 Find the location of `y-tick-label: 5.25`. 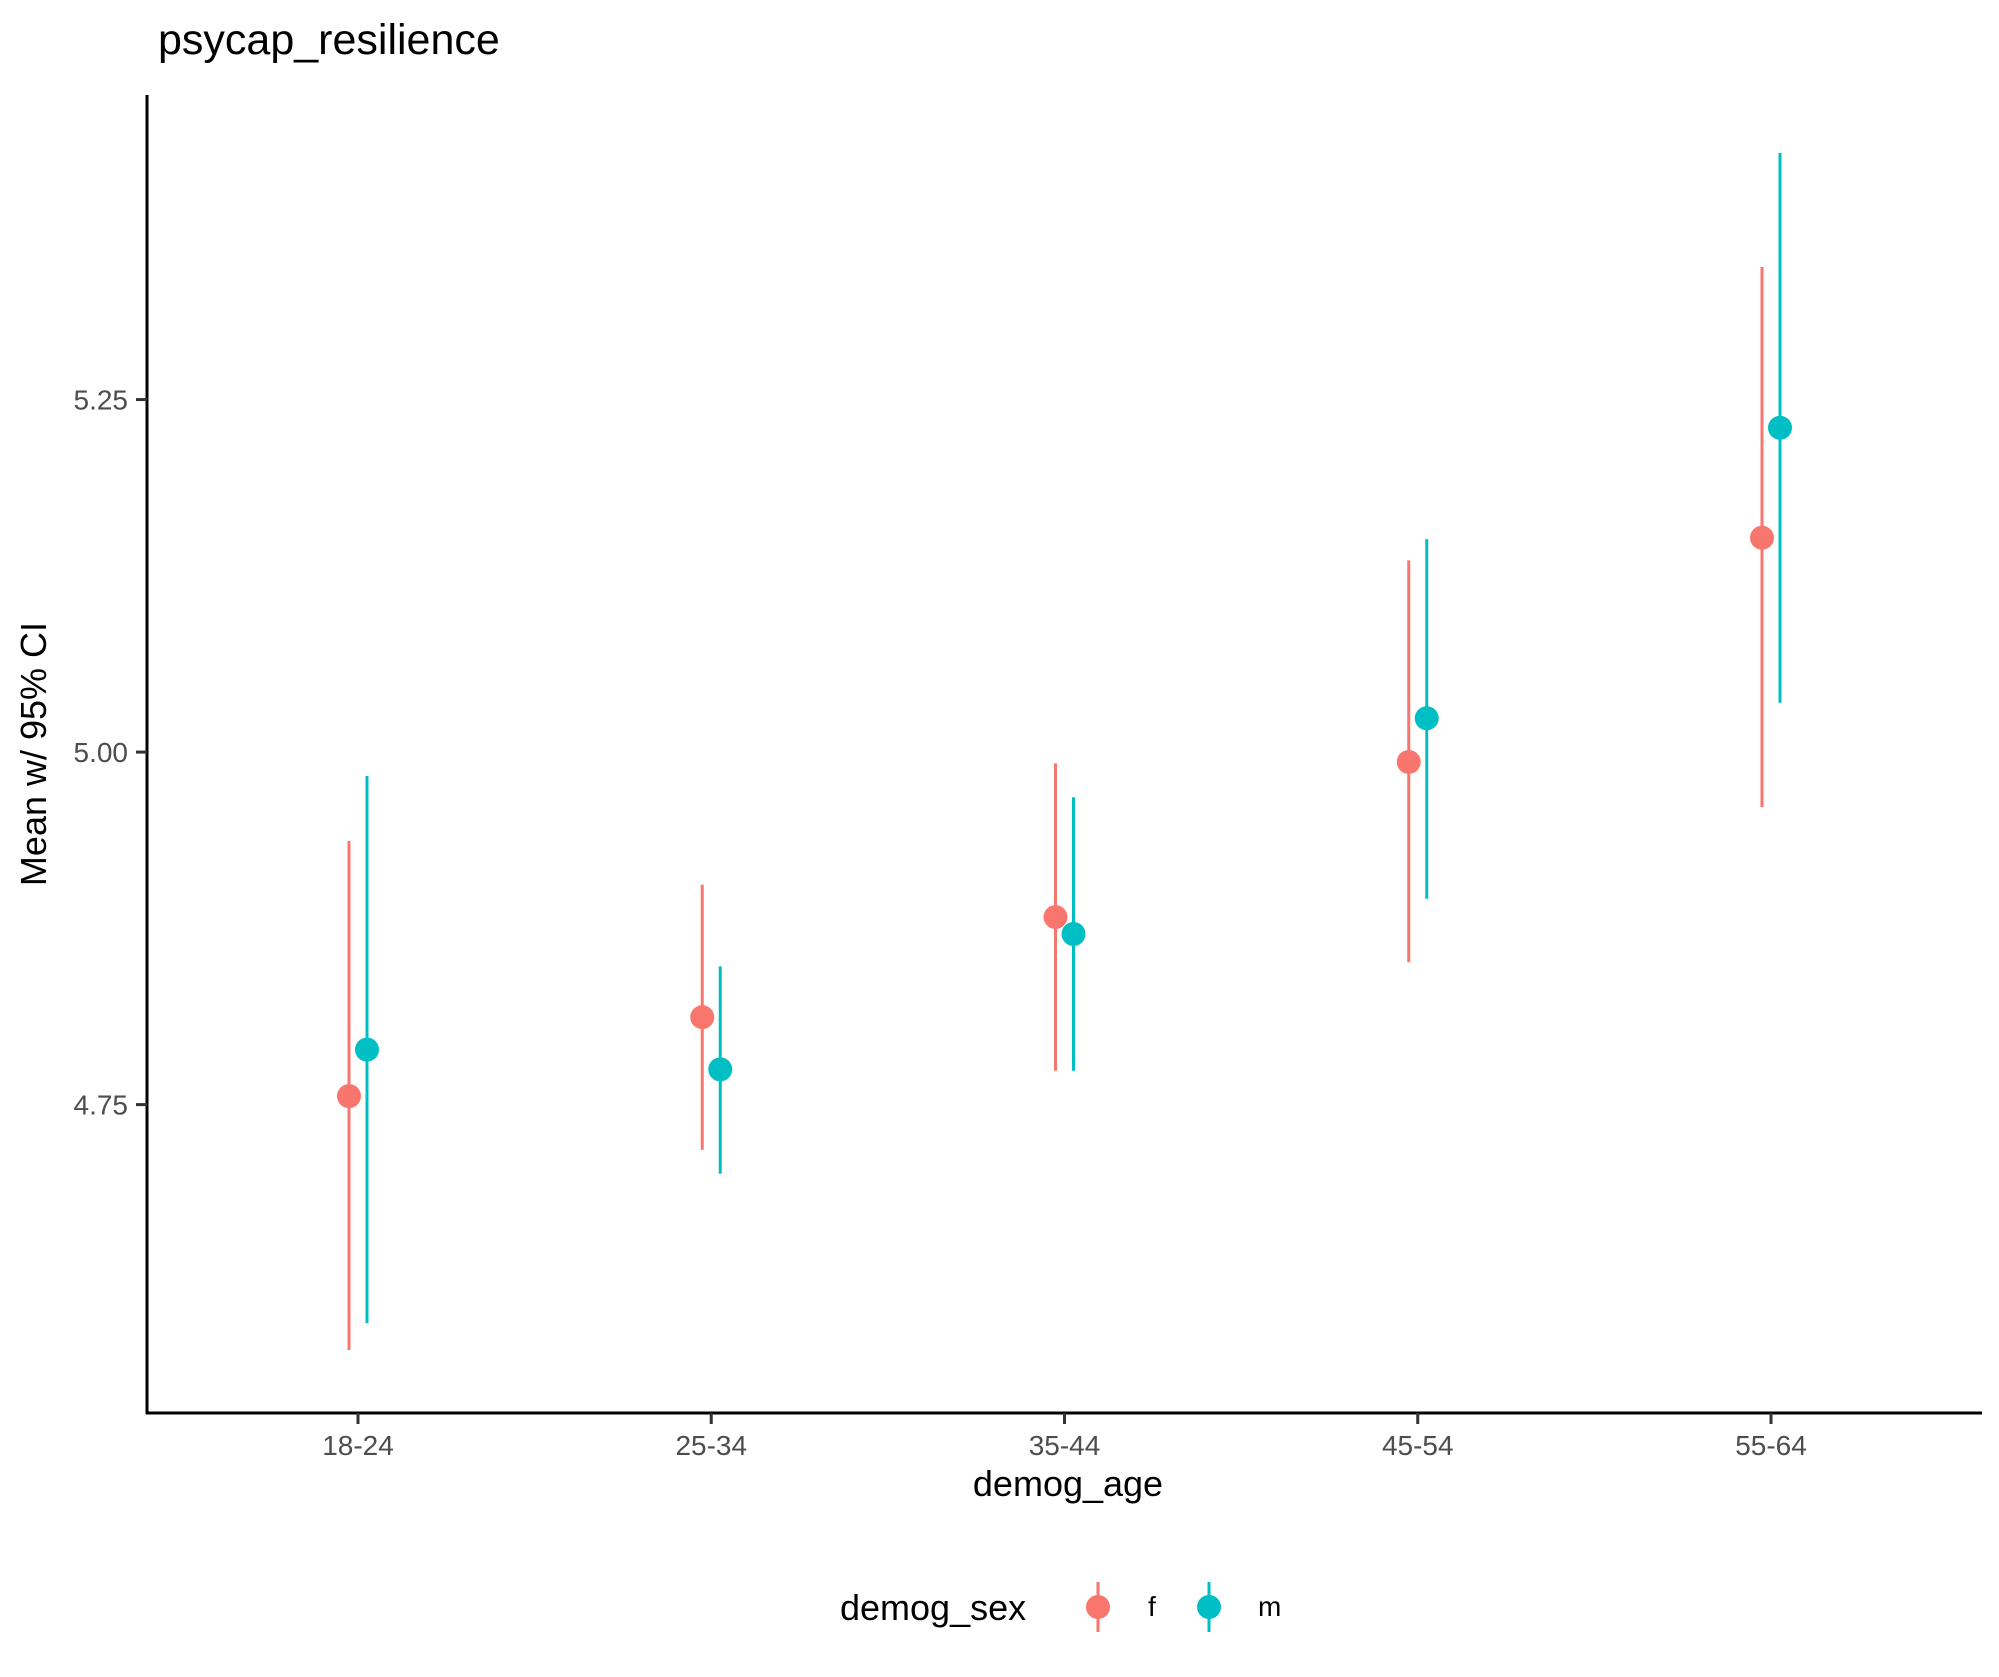

y-tick-label: 5.25 is located at coordinates (101, 400).